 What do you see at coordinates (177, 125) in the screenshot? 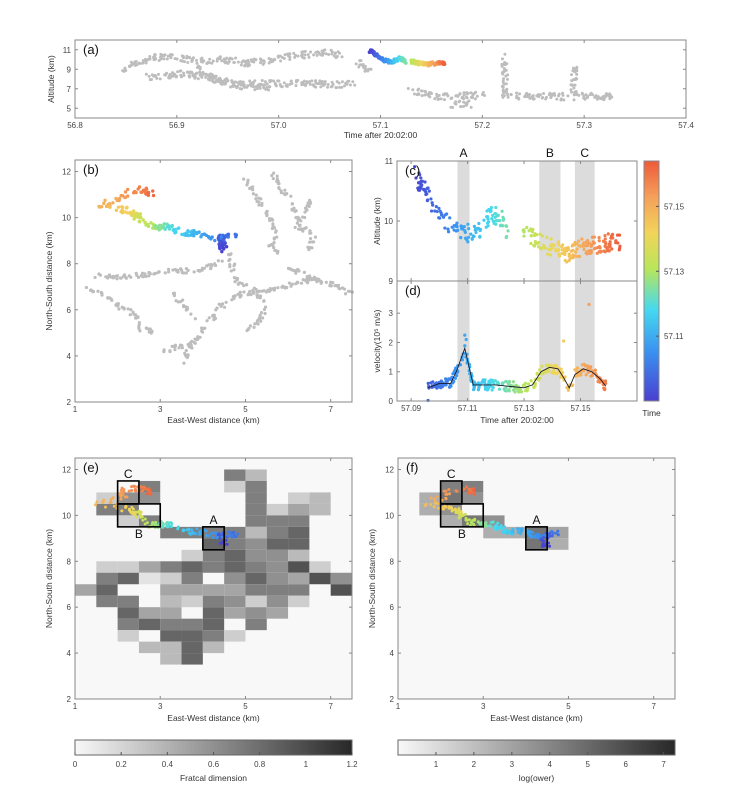
I see `x-tick-label: 56.9` at bounding box center [177, 125].